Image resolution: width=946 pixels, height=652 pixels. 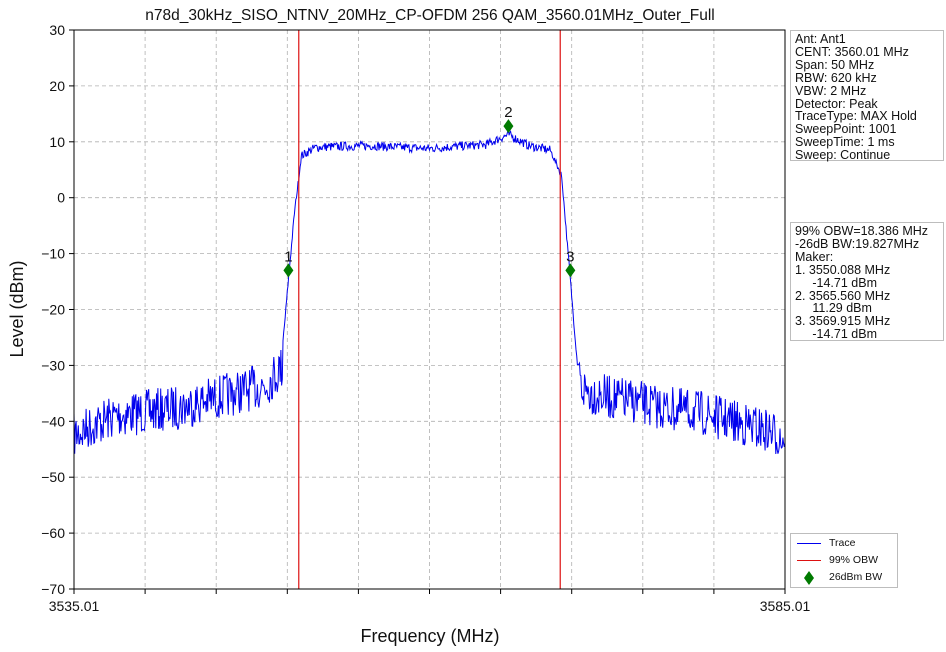 What do you see at coordinates (53, 533) in the screenshot?
I see `y-tick-label: −60` at bounding box center [53, 533].